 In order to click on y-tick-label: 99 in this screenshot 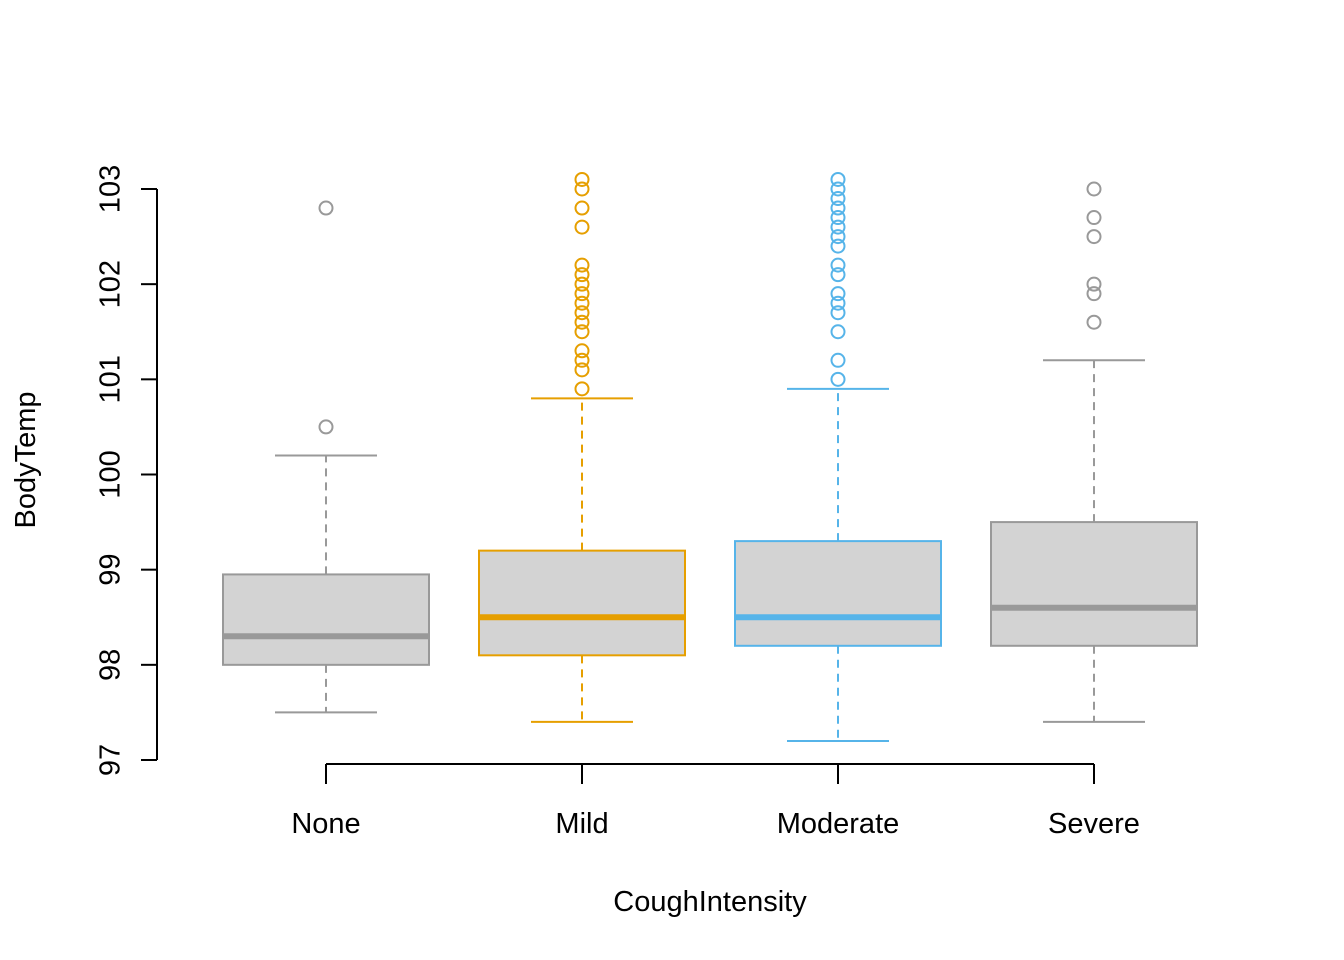, I will do `click(110, 570)`.